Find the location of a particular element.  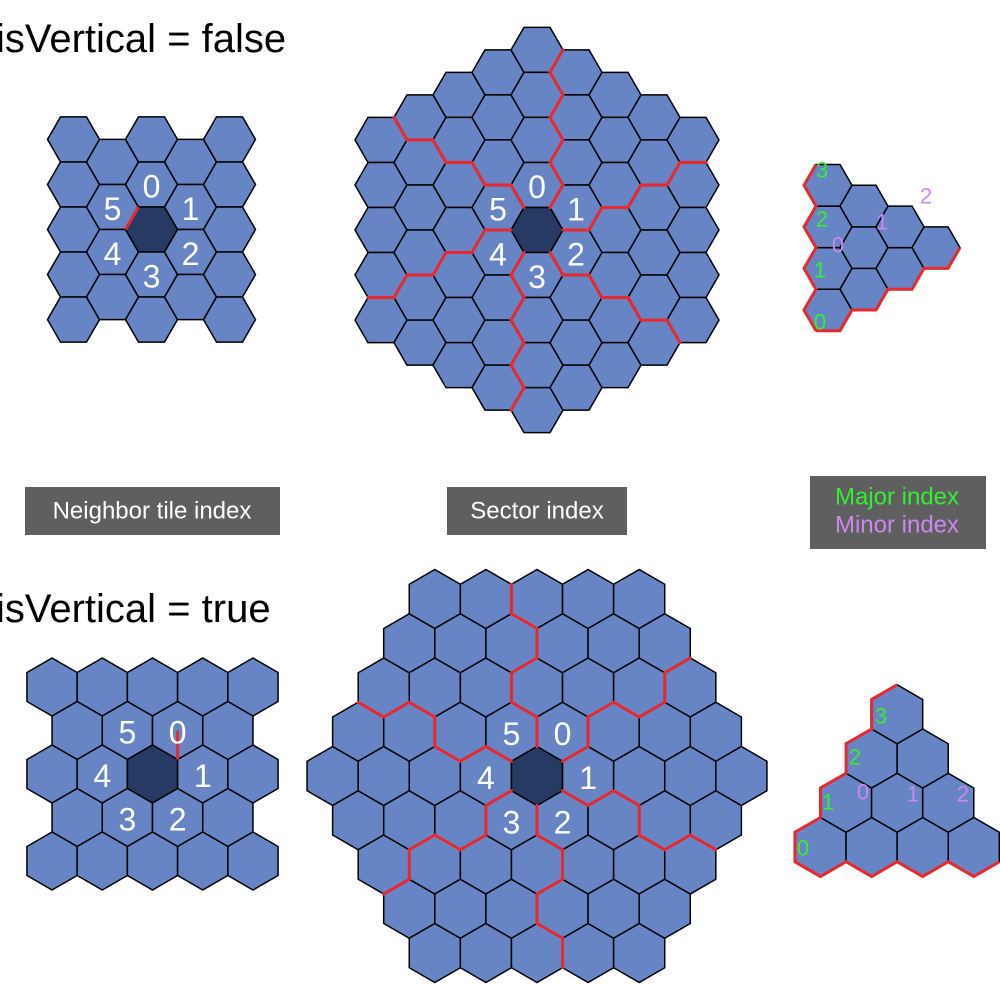

neighbor-flat-label: 2 is located at coordinates (191, 254).